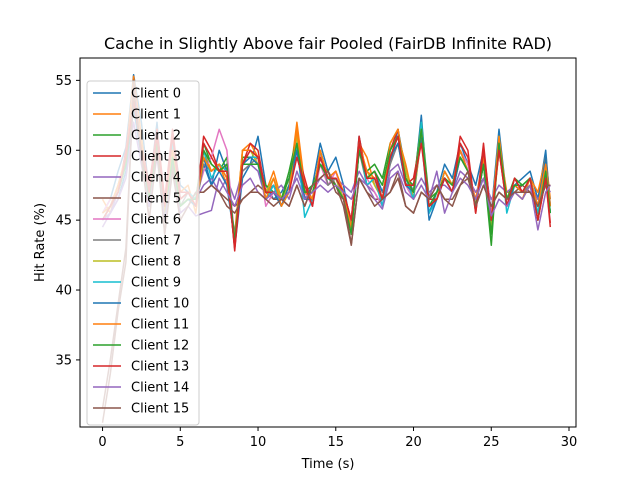 The image size is (640, 480). I want to click on legend-label: Client 9, so click(156, 283).